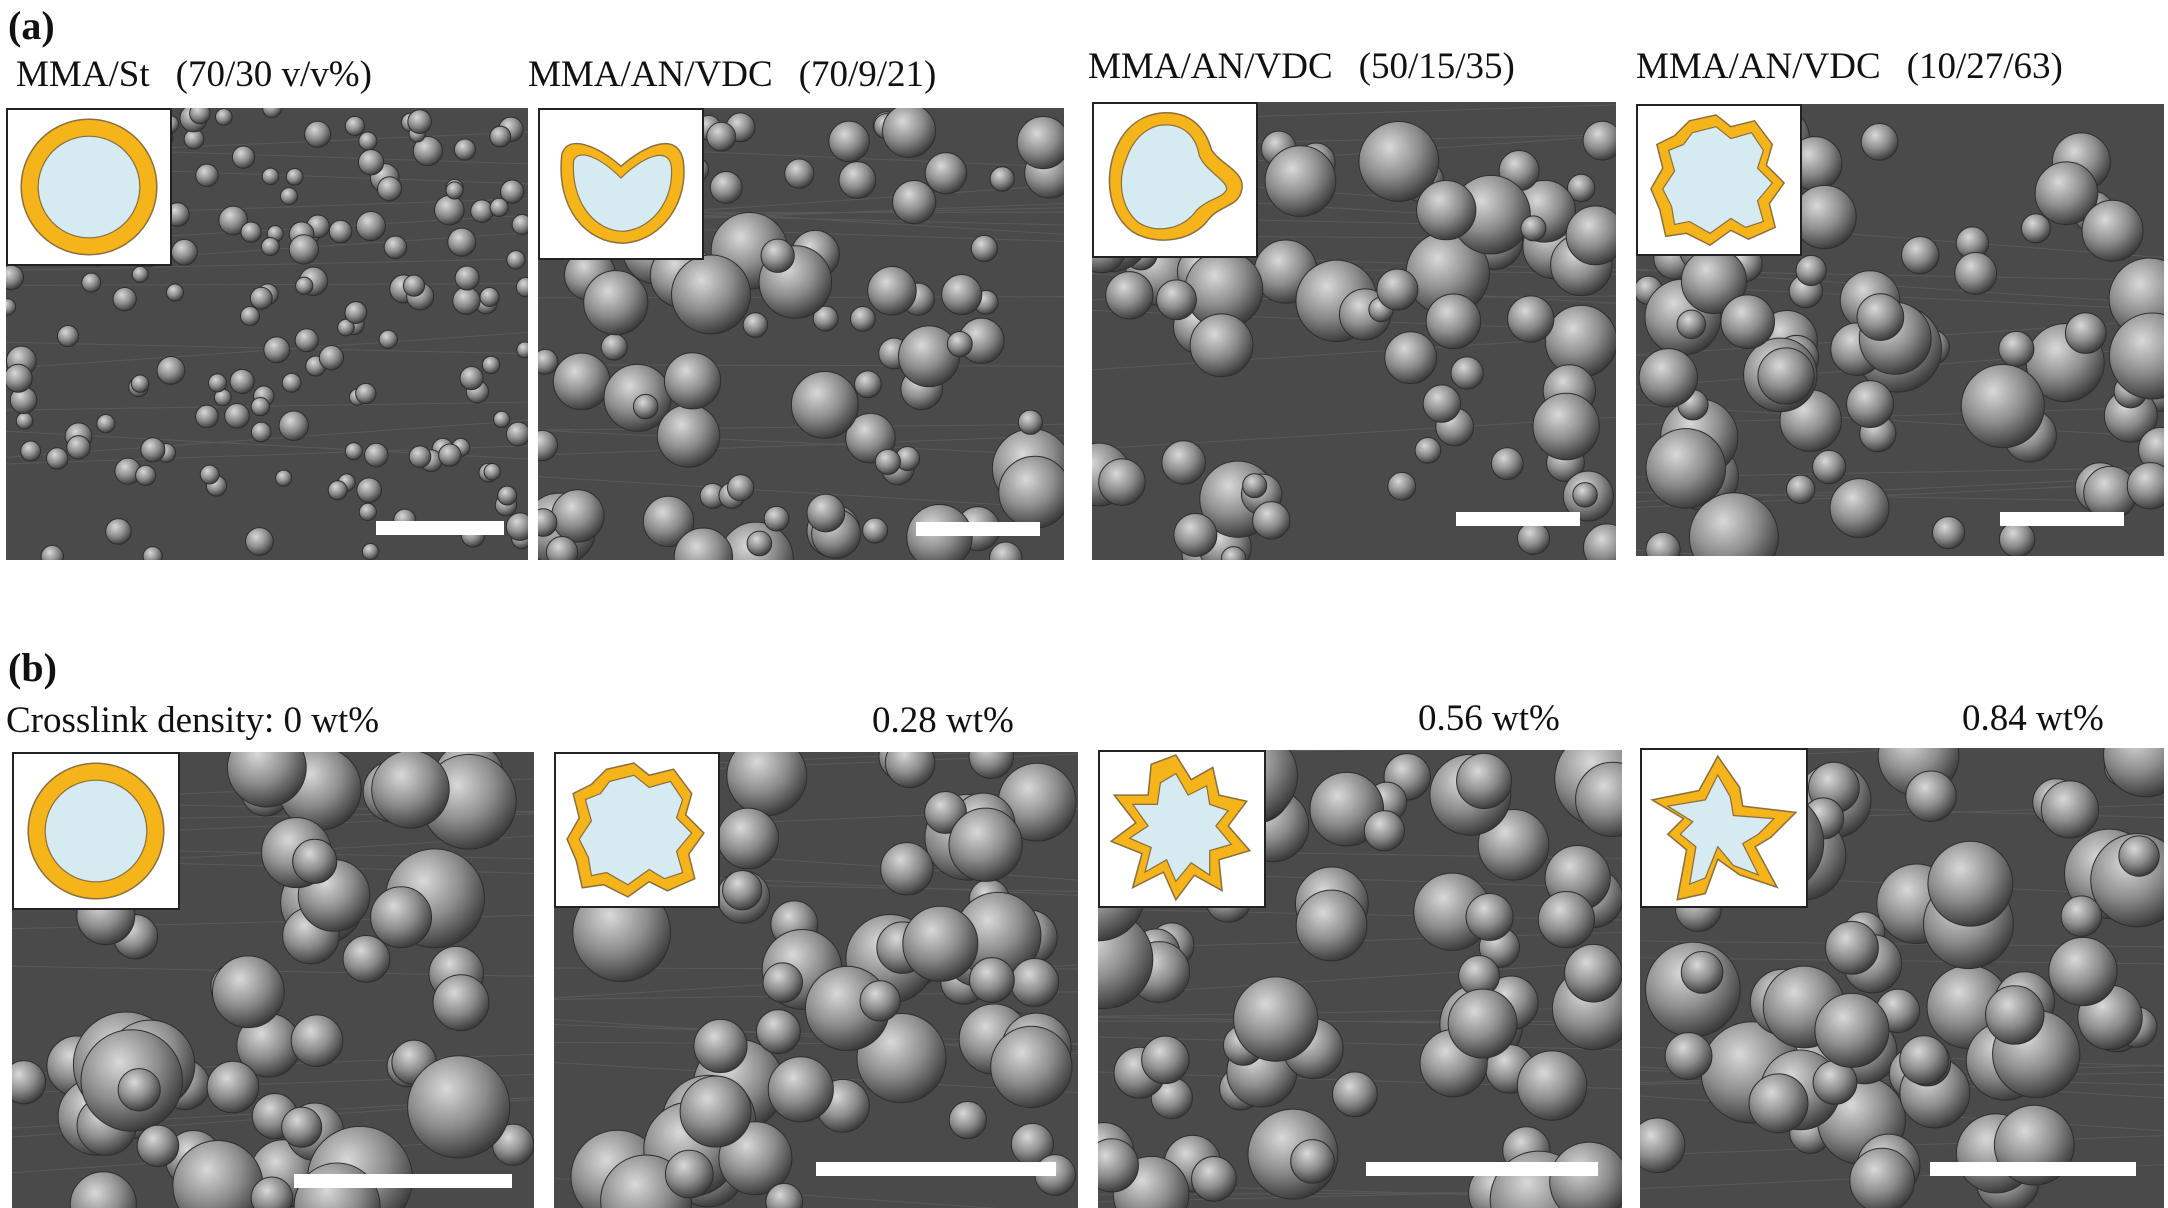  I want to click on panel-a-caption-4: MMA/AN/VDC (10/27/63), so click(1849, 66).